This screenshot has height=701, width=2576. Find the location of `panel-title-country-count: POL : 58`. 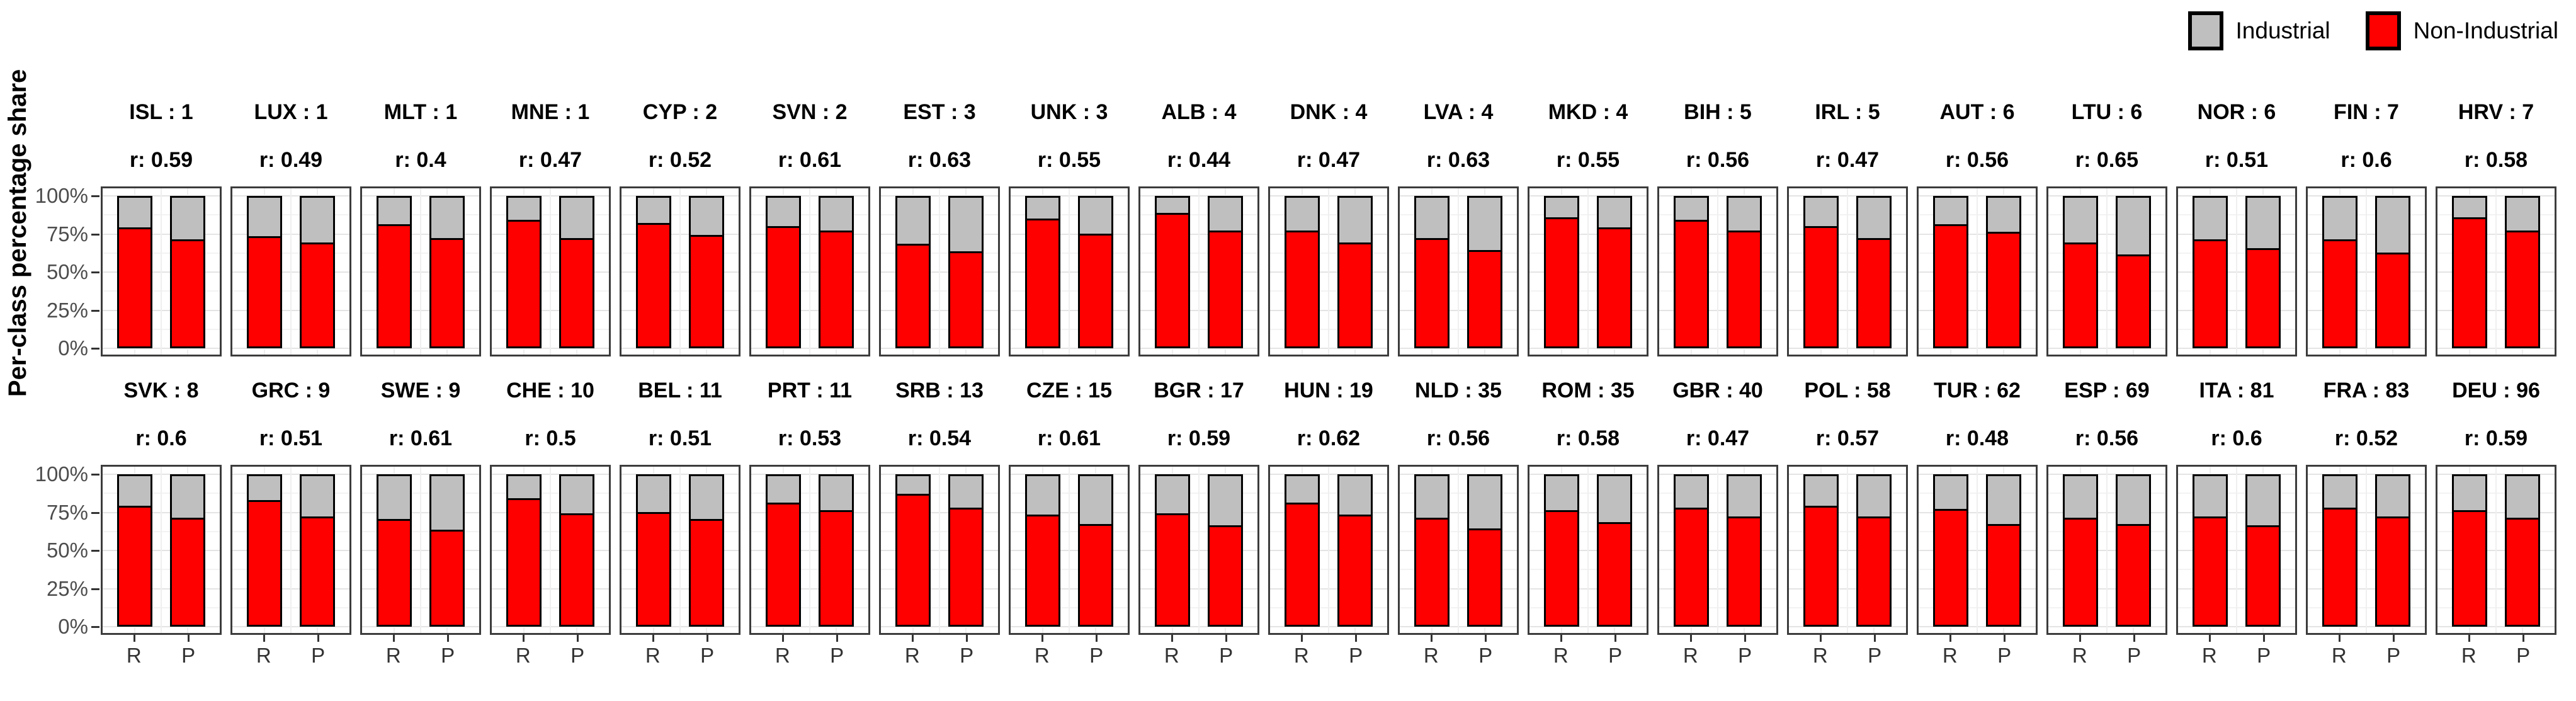

panel-title-country-count: POL : 58 is located at coordinates (1847, 390).